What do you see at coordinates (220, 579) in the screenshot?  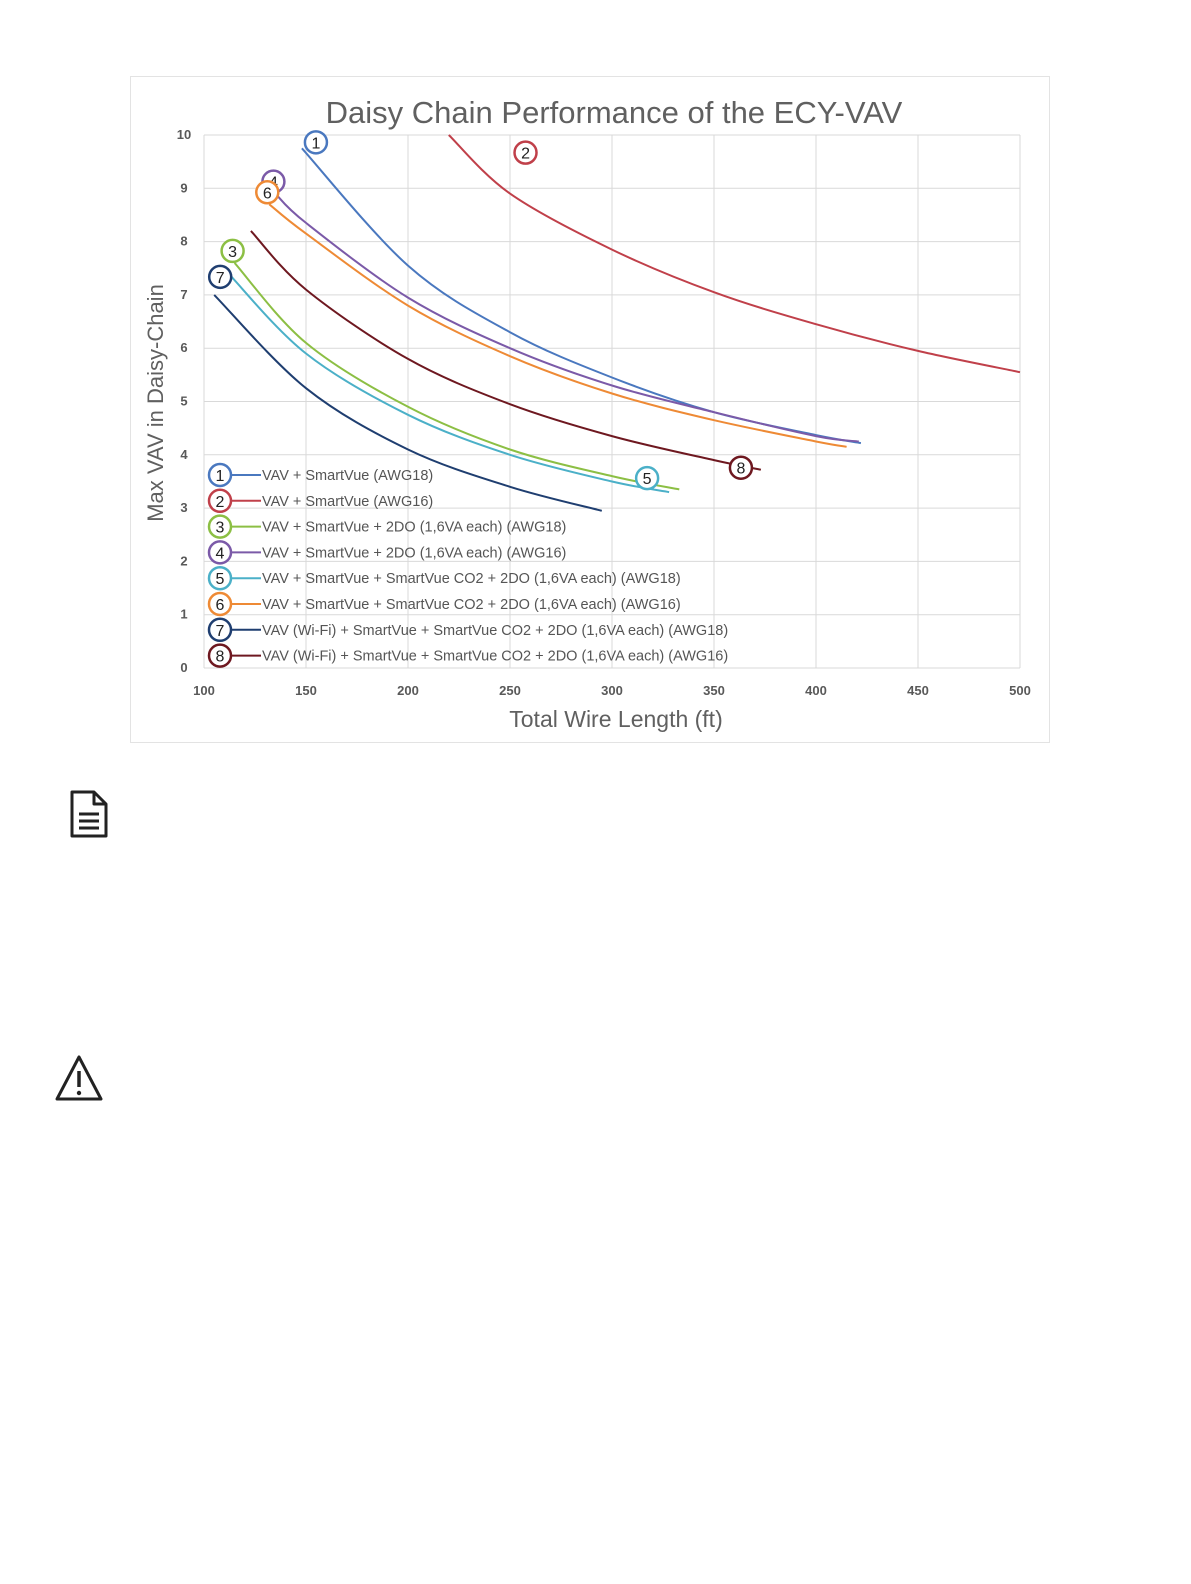 I see `legend-marker-label-5: 5` at bounding box center [220, 579].